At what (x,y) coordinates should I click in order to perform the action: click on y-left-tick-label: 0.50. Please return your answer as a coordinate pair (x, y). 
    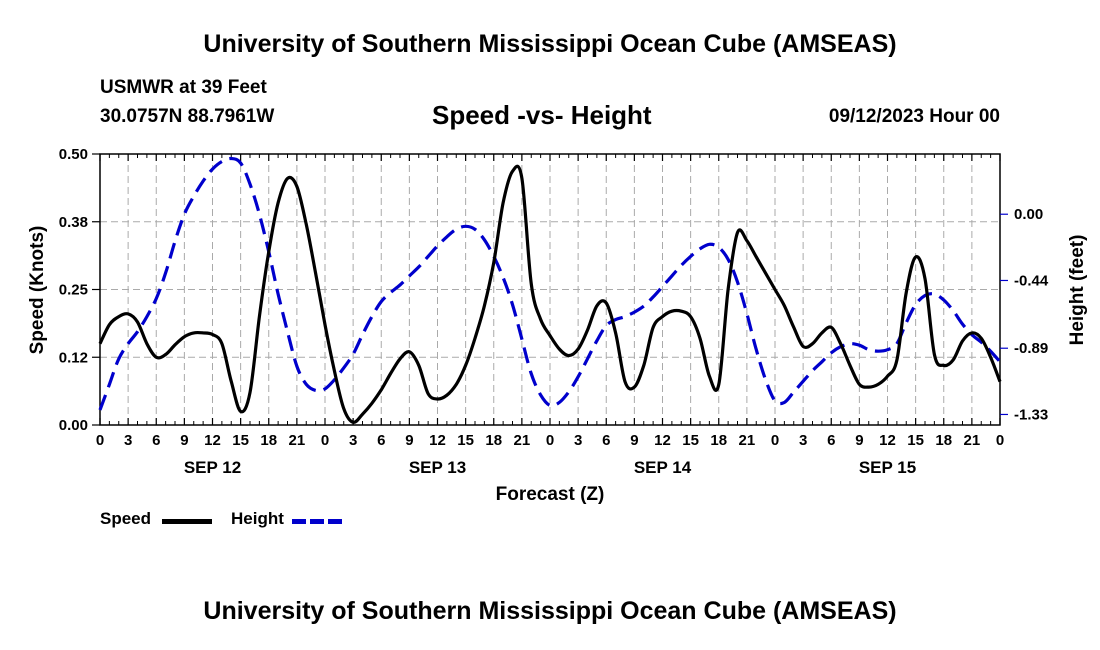
    Looking at the image, I should click on (73, 154).